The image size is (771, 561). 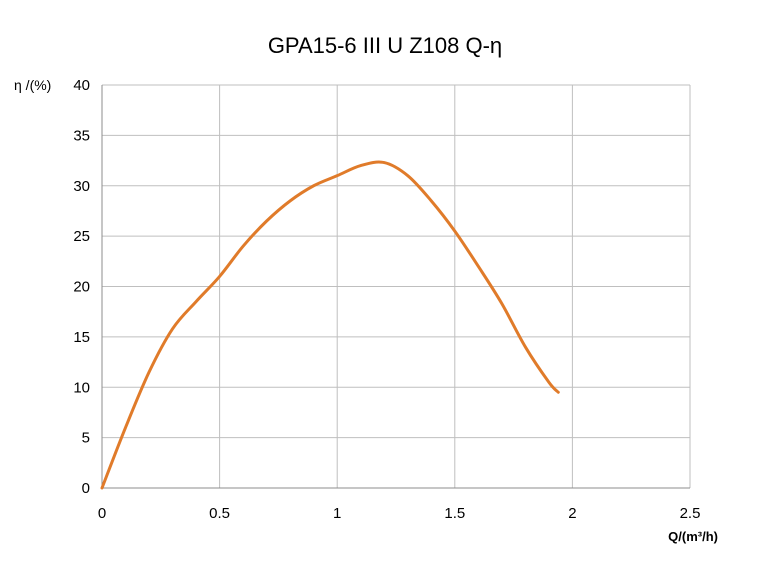 What do you see at coordinates (81, 287) in the screenshot?
I see `y-tick-label: 20` at bounding box center [81, 287].